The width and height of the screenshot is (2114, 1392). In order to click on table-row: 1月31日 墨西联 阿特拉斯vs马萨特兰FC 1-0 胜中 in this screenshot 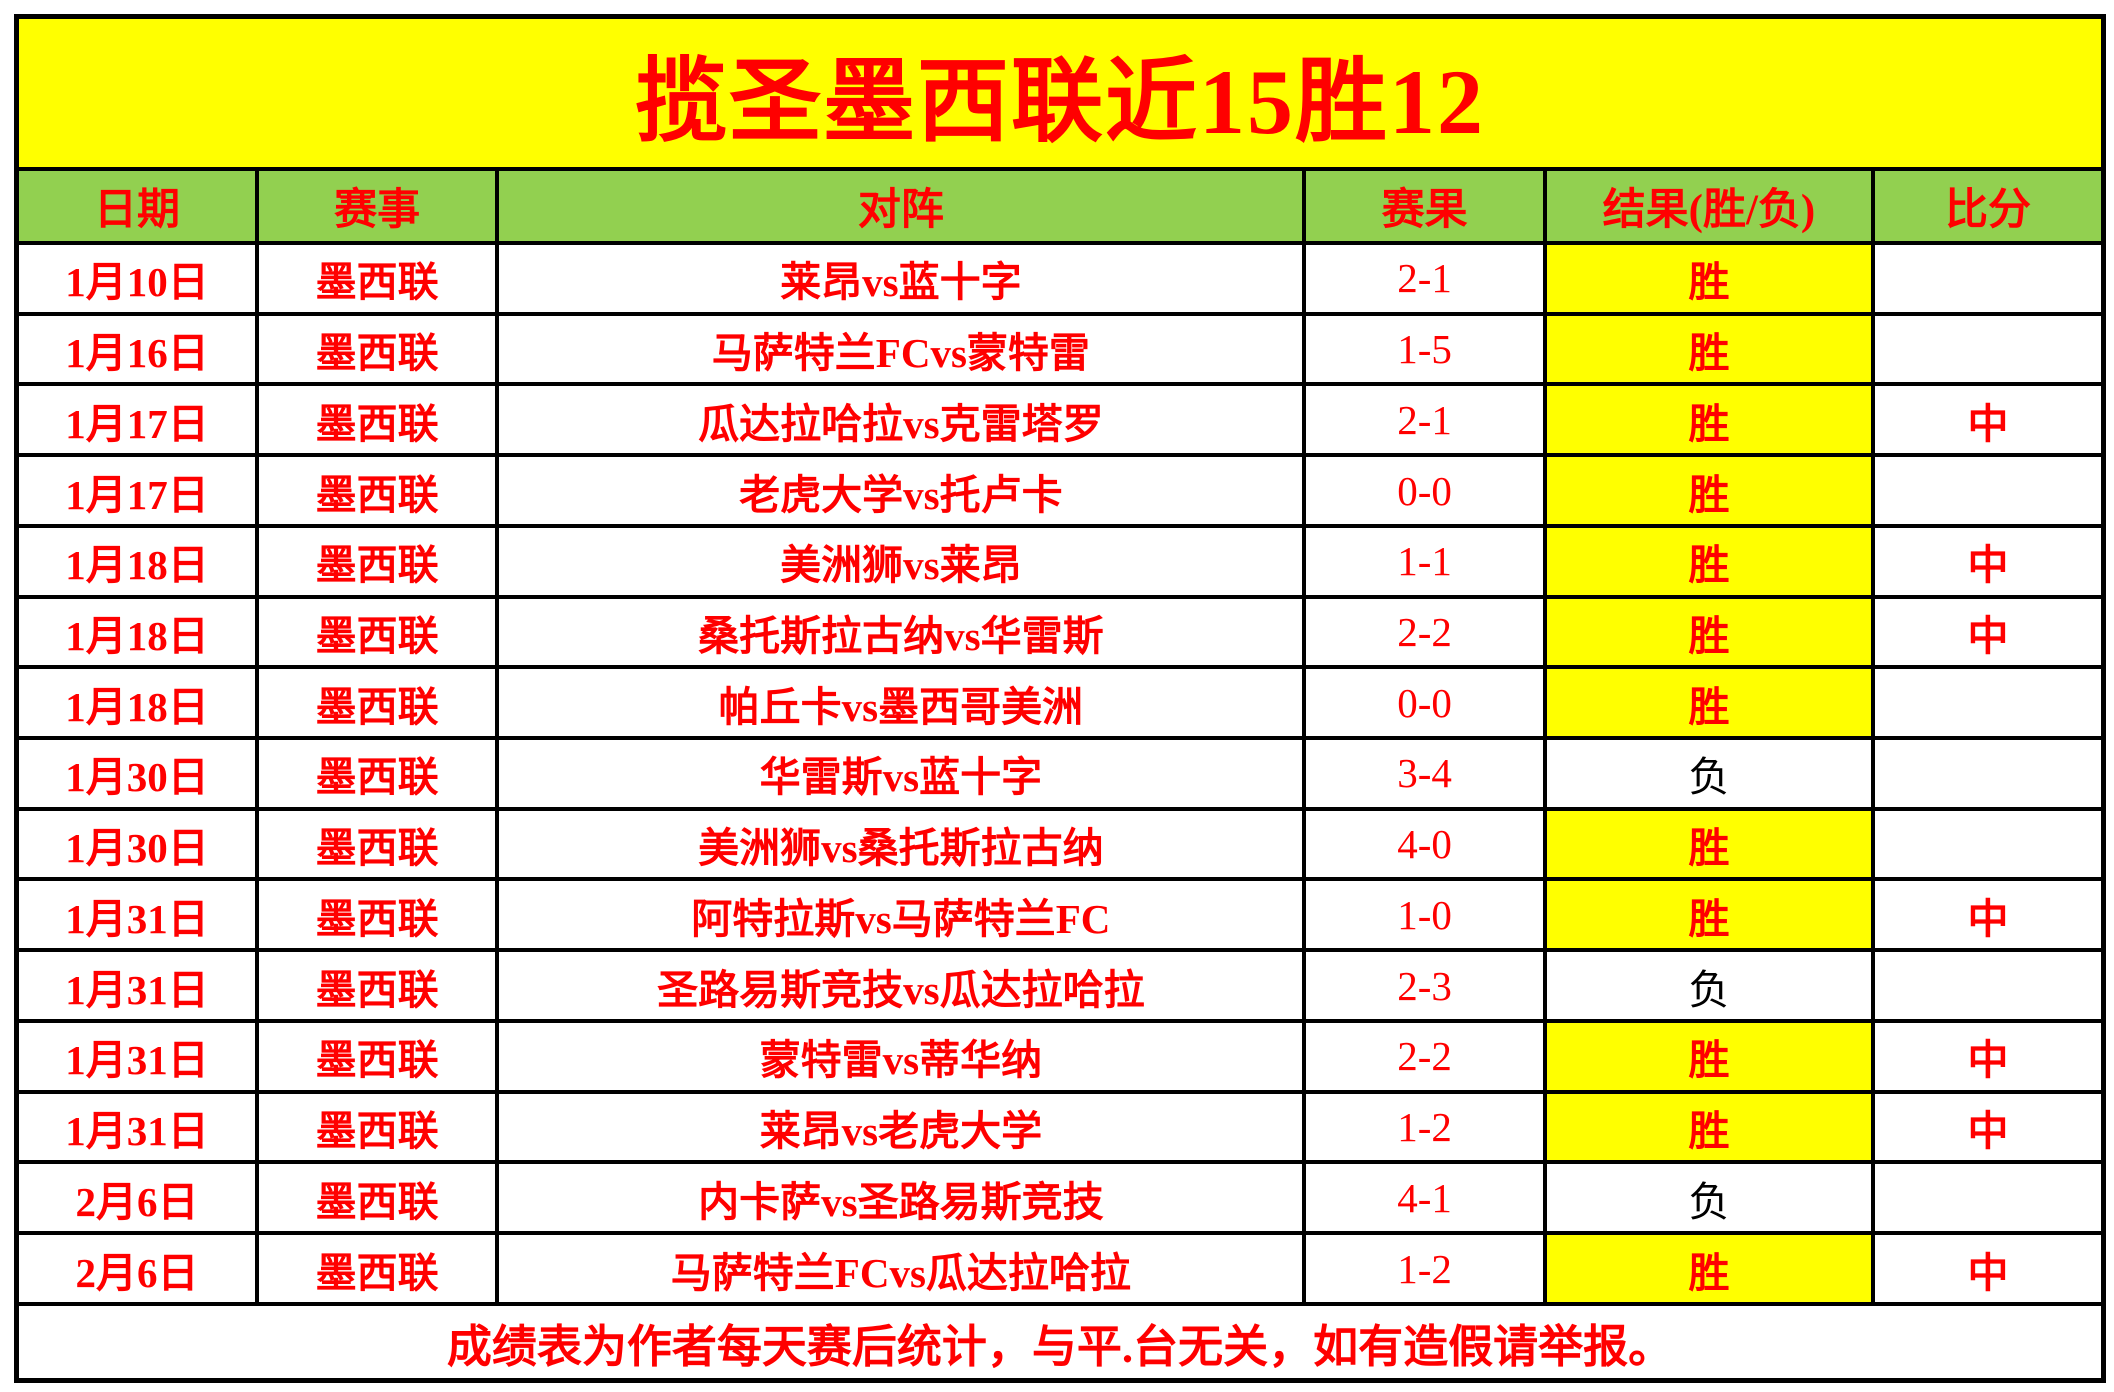, I will do `click(1060, 915)`.